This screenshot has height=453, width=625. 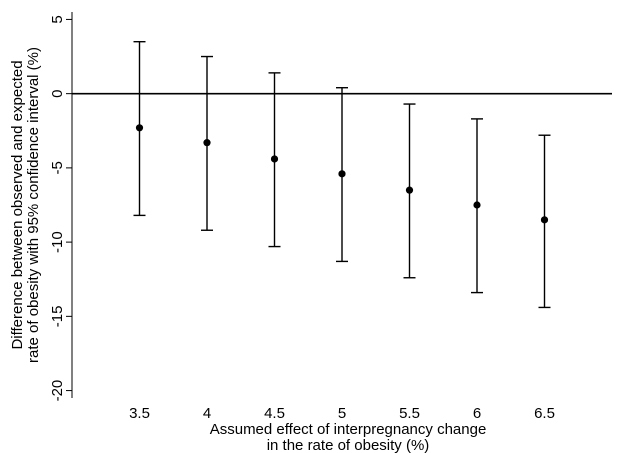 I want to click on y-ticks: 5 0 -5 -10 -15 -20, so click(x=60, y=208).